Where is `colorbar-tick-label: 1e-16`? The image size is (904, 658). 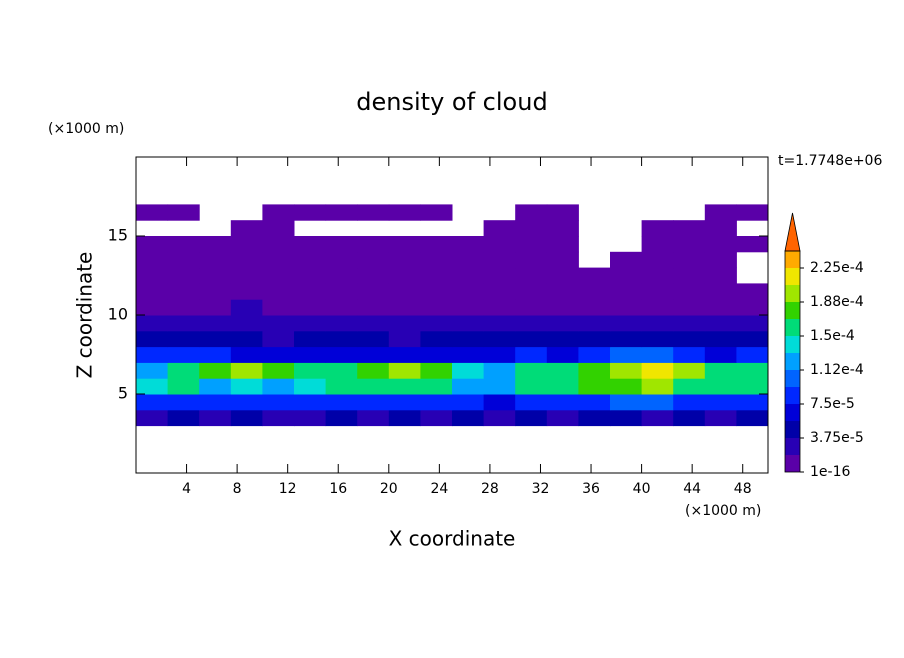 colorbar-tick-label: 1e-16 is located at coordinates (830, 472).